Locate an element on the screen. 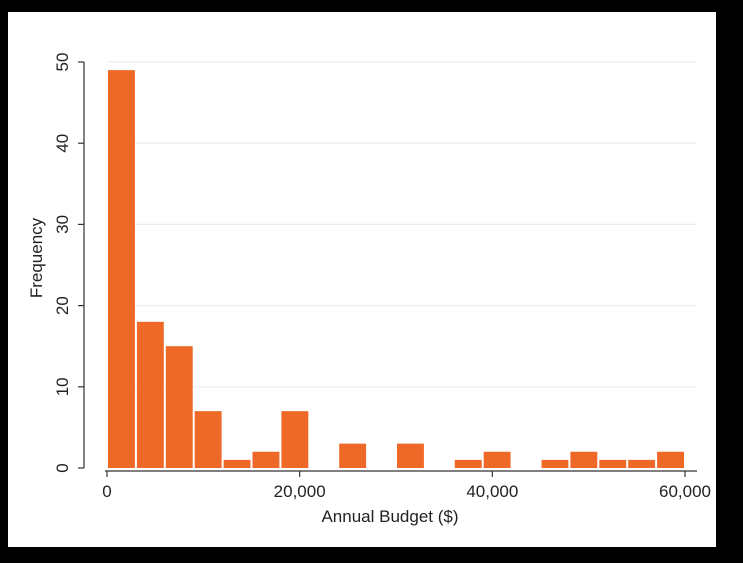 The image size is (743, 563). x-axis-ticks: 0 20,000 40,000 60,000 is located at coordinates (406, 486).